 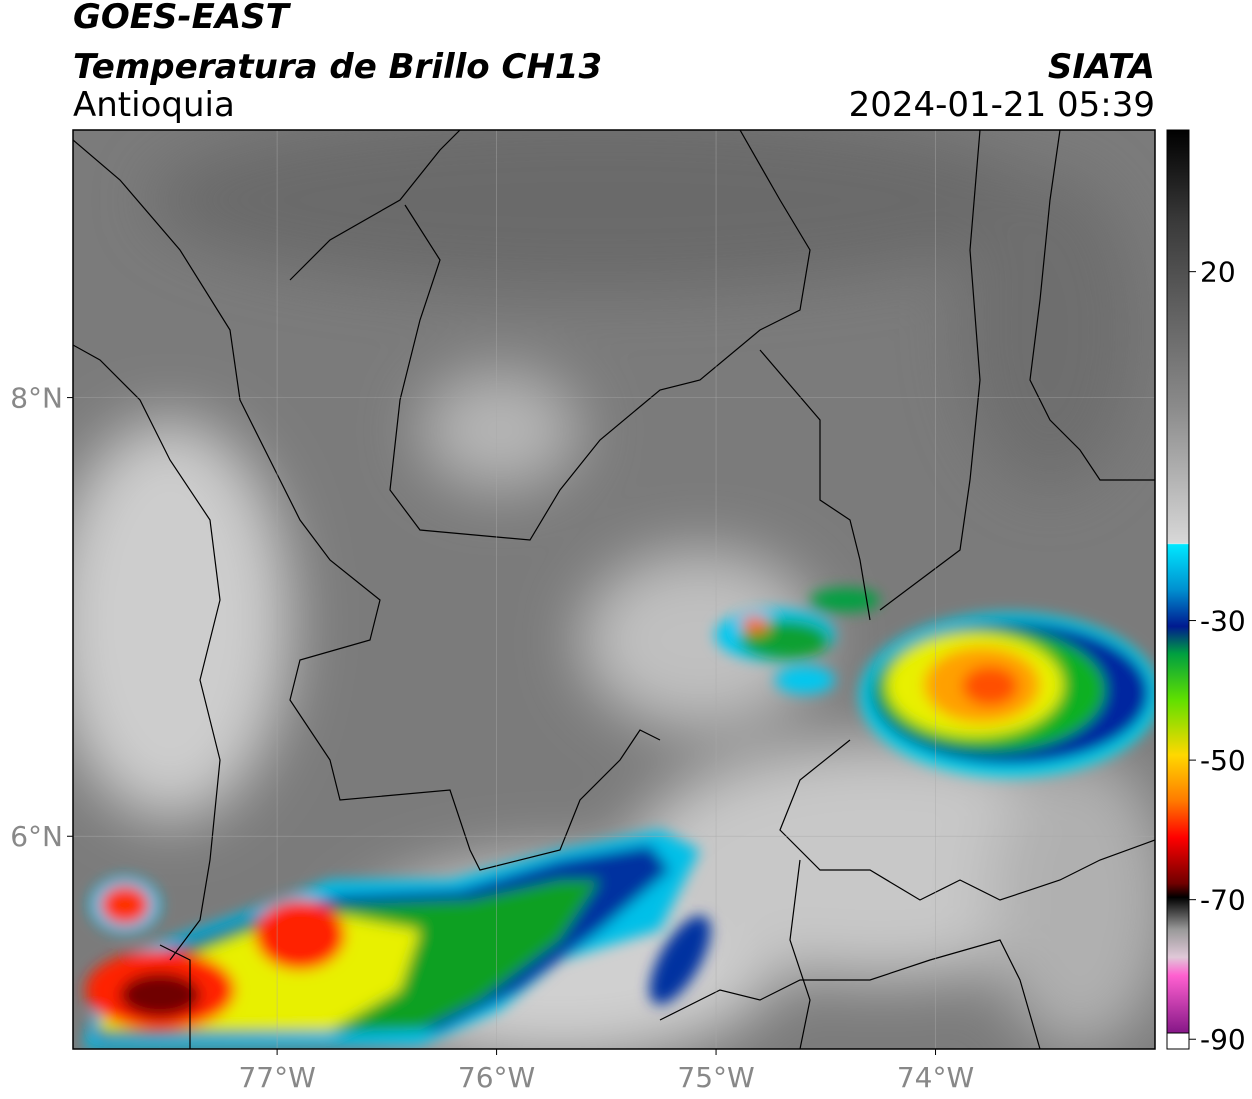 What do you see at coordinates (1002, 105) in the screenshot?
I see `datetime: 2024-01-21 05:39` at bounding box center [1002, 105].